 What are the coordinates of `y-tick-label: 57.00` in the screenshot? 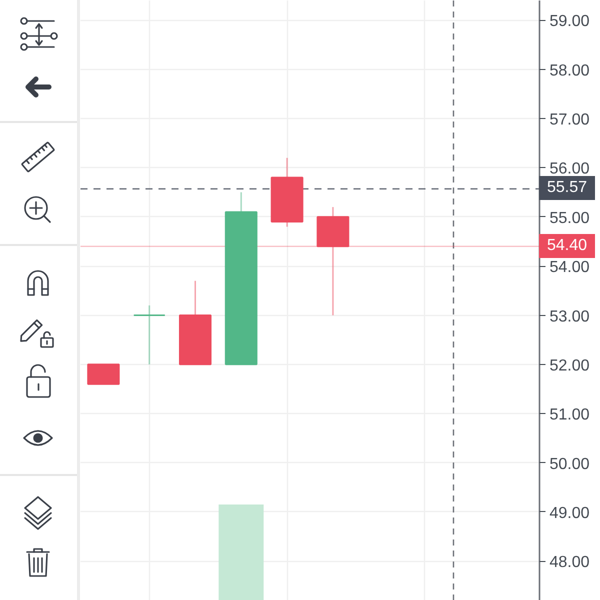 It's located at (570, 120).